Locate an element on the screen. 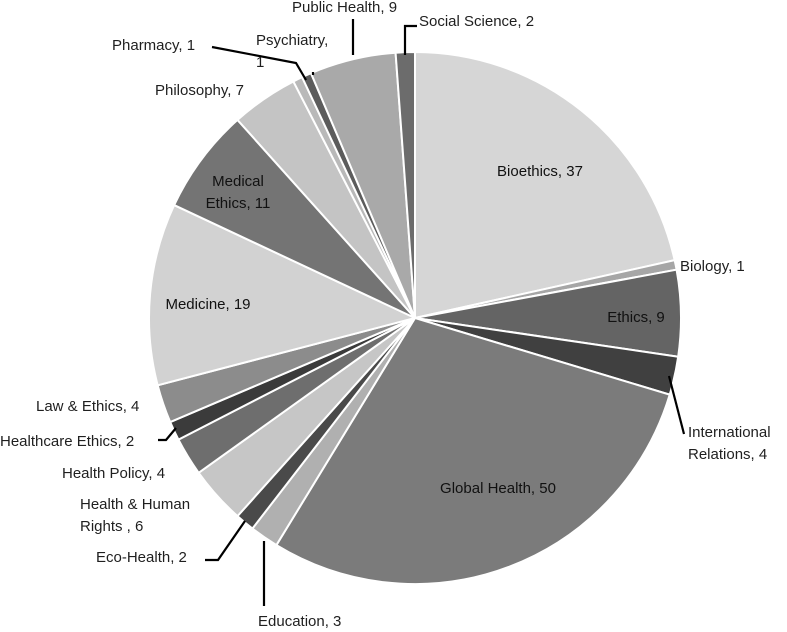 Image resolution: width=787 pixels, height=632 pixels. data-label-international-relations: International Relations, 4 is located at coordinates (729, 443).